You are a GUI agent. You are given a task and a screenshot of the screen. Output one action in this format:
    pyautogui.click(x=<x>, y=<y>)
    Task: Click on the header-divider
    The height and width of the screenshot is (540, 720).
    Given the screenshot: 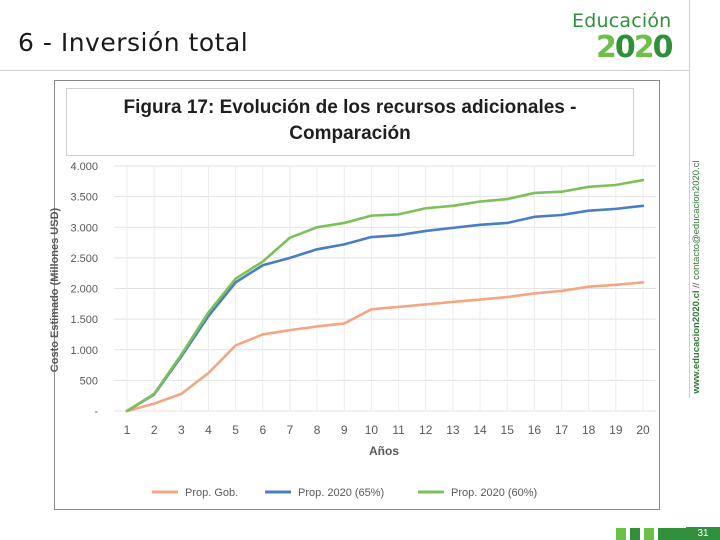 What is the action you would take?
    pyautogui.click(x=345, y=70)
    